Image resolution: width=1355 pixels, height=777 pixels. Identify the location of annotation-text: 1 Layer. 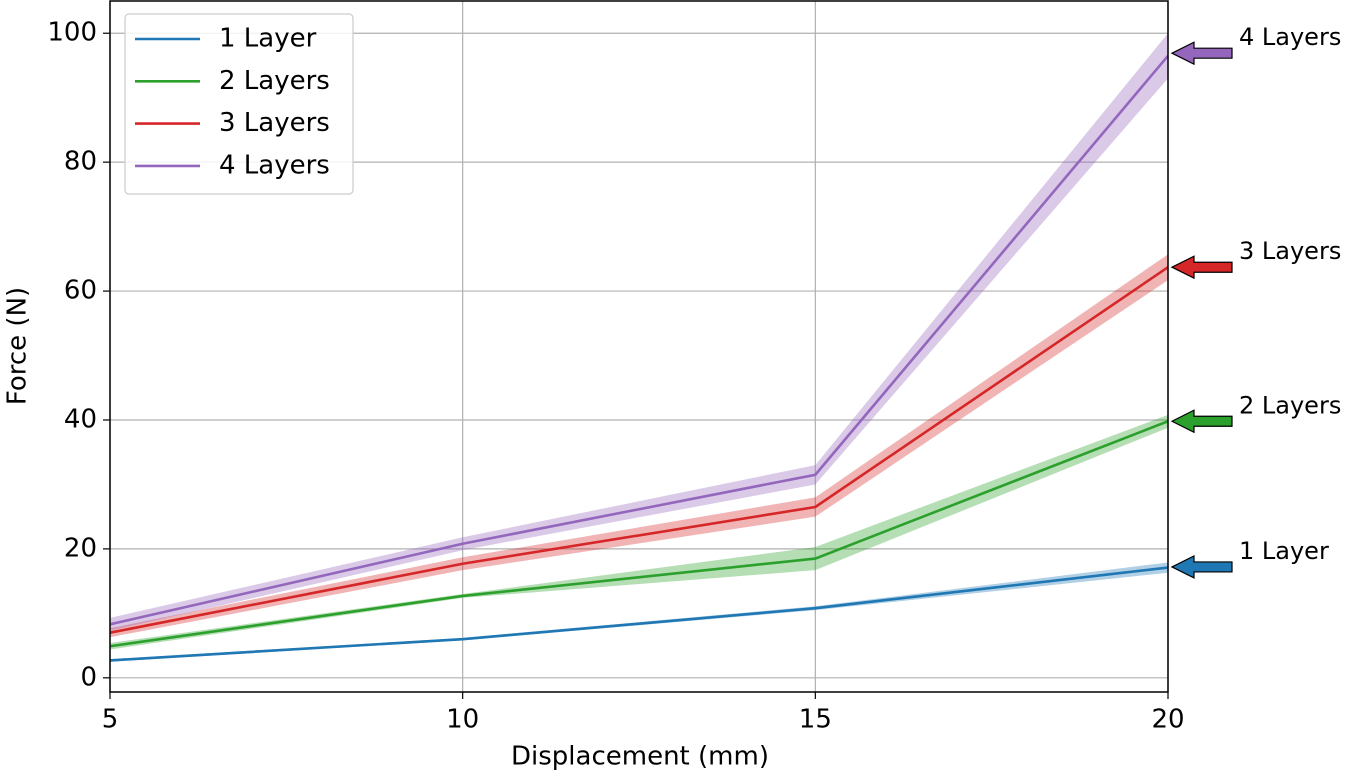
(1284, 551).